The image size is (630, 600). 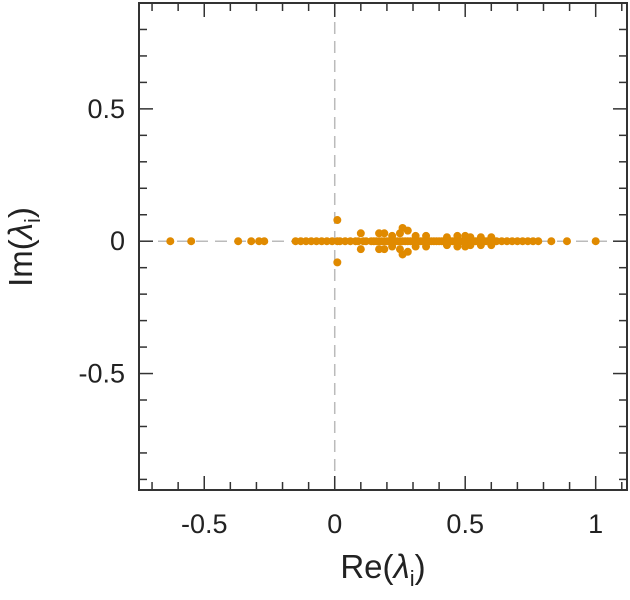 What do you see at coordinates (204, 524) in the screenshot?
I see `x-tick-label: -0.5` at bounding box center [204, 524].